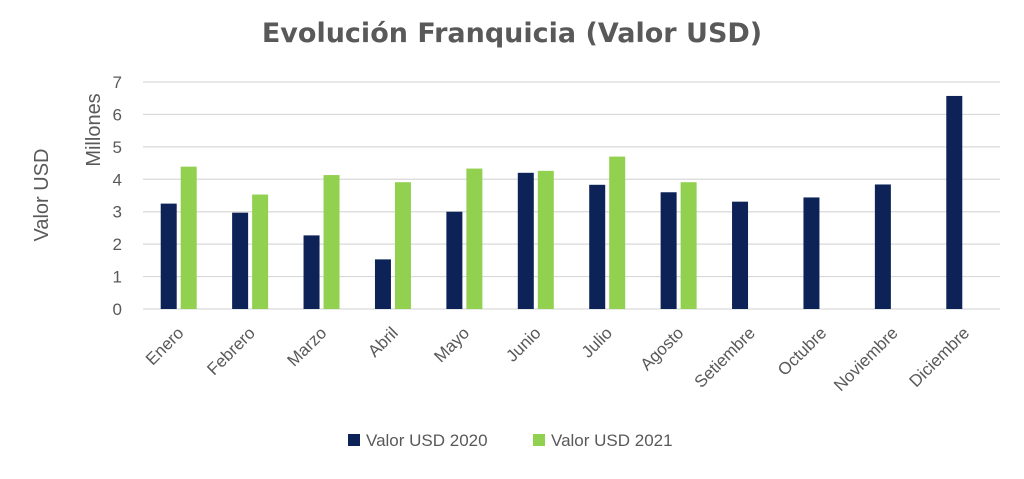 This screenshot has height=479, width=1024. Describe the element at coordinates (94, 129) in the screenshot. I see `y-axis-unit-label: Millones` at that location.